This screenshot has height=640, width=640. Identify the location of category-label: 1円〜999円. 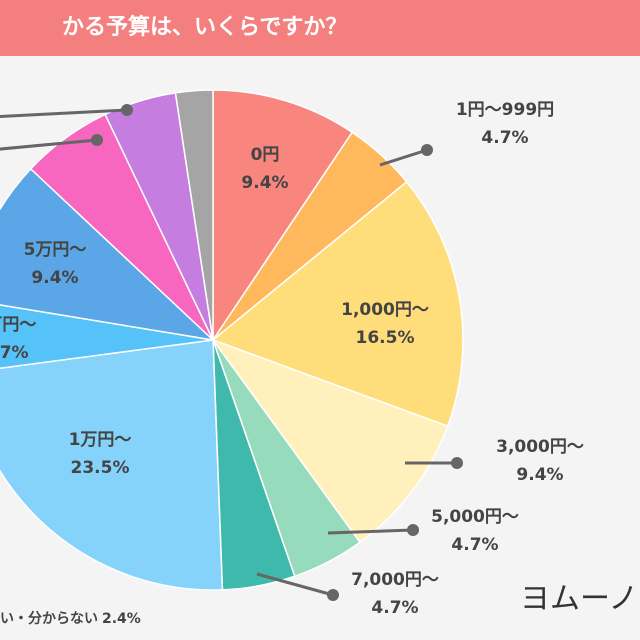
(505, 110).